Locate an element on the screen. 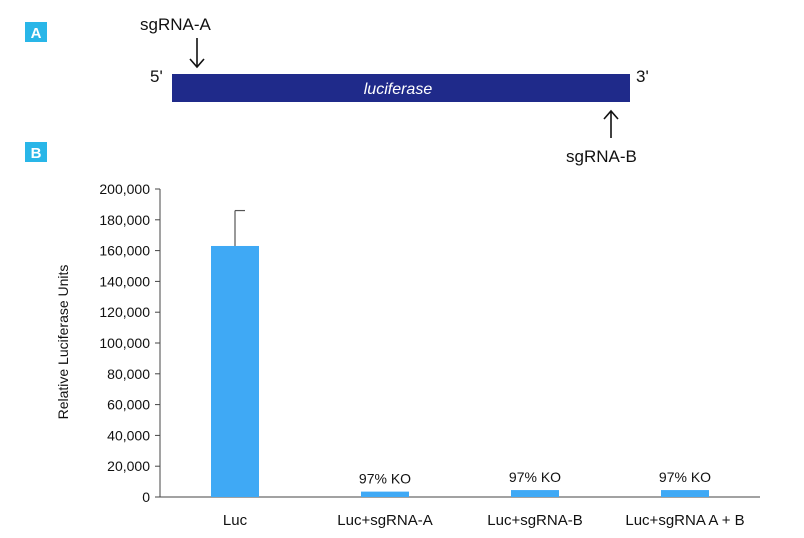 This screenshot has width=804, height=538. y-tick-label: 20,000 is located at coordinates (128, 466).